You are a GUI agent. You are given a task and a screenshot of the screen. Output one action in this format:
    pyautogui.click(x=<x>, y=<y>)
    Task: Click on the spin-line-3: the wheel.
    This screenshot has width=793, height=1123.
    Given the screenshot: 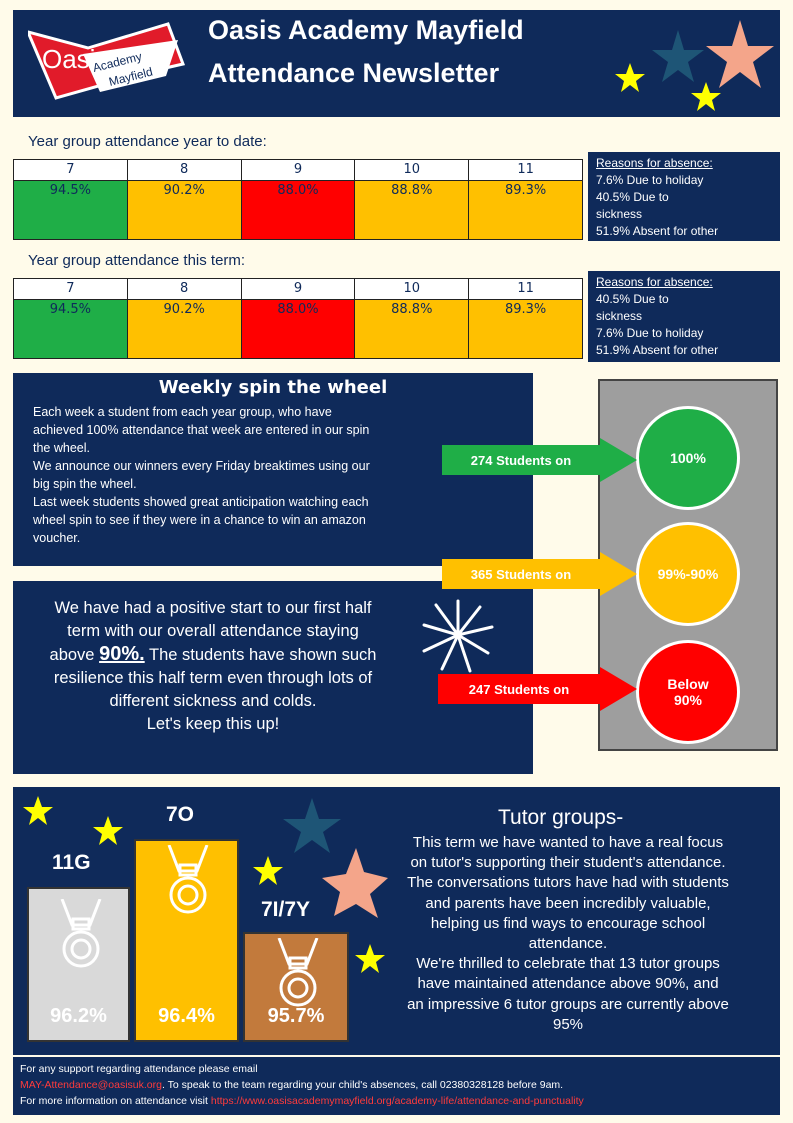 What is the action you would take?
    pyautogui.click(x=61, y=448)
    